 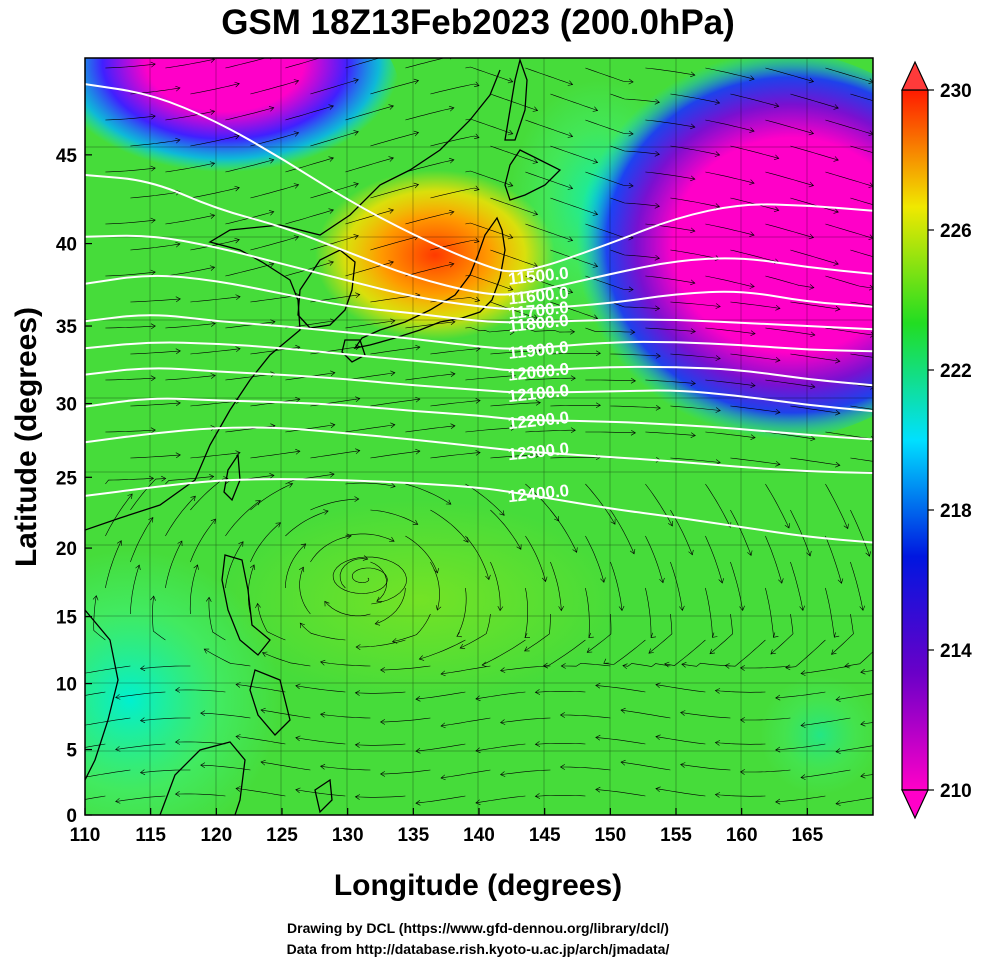 What do you see at coordinates (420, 600) in the screenshot?
I see `field-light-band` at bounding box center [420, 600].